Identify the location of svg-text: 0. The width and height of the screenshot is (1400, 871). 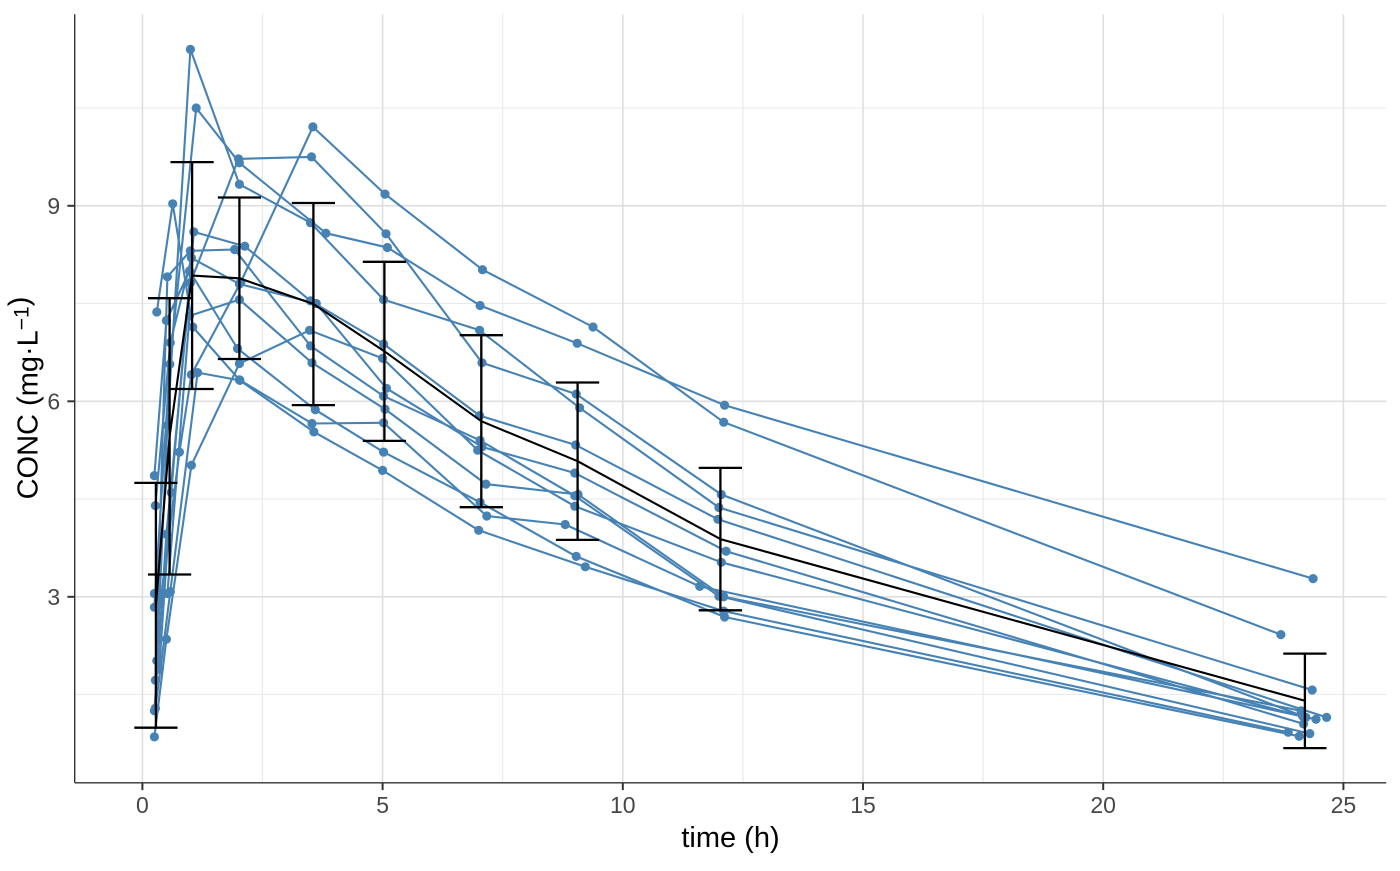
(142, 805).